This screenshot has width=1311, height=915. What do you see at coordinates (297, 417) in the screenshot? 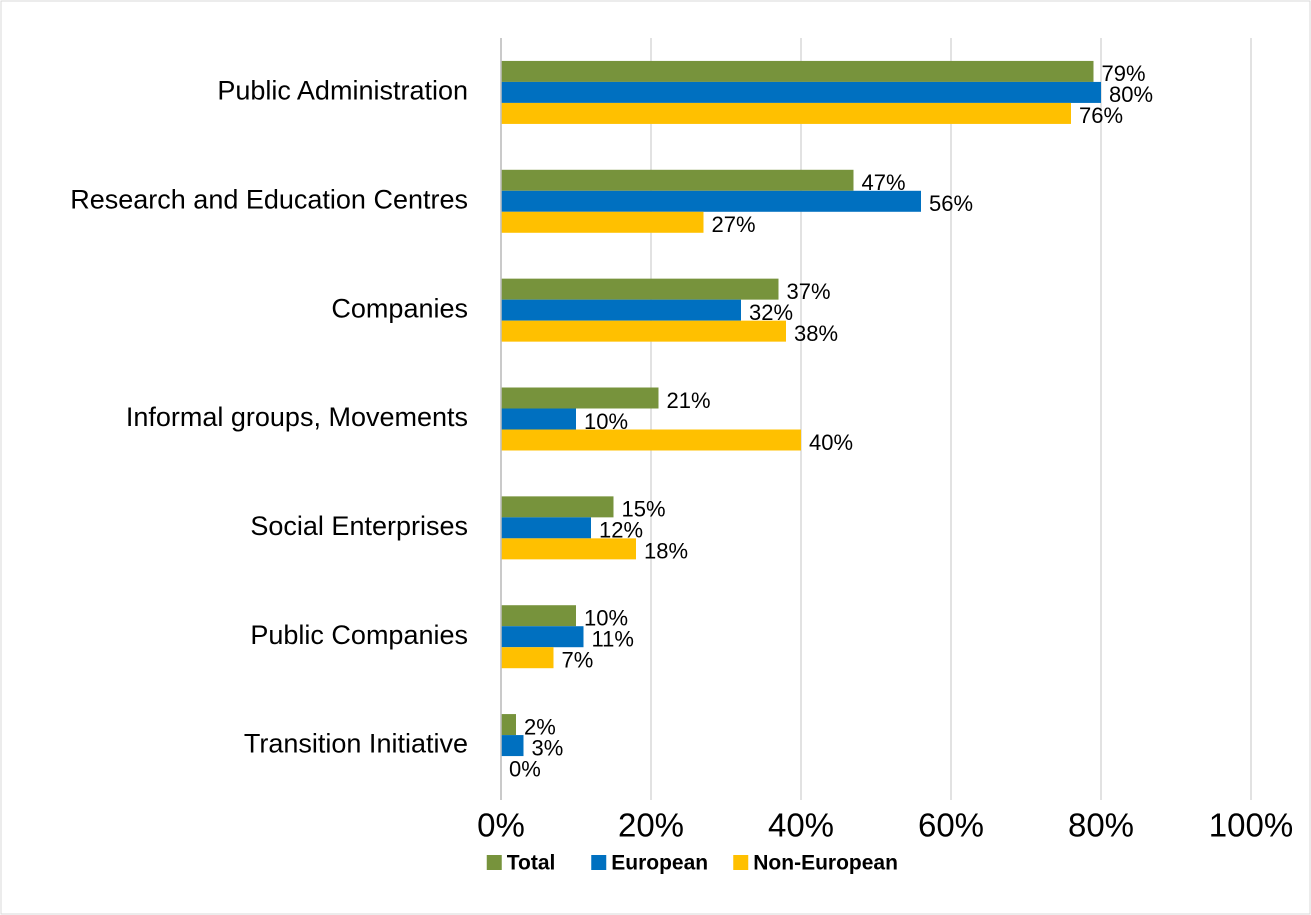
I see `category-label: Informal groups, Movements` at bounding box center [297, 417].